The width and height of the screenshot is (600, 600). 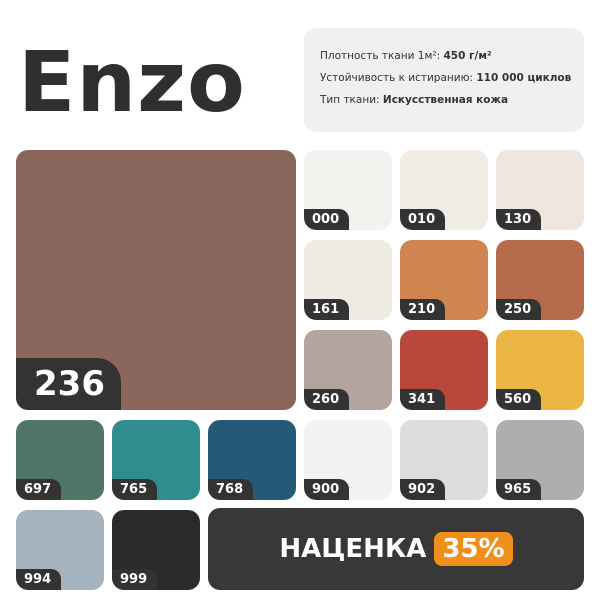 What do you see at coordinates (353, 549) in the screenshot?
I see `markup-label: НАЦЕНКА` at bounding box center [353, 549].